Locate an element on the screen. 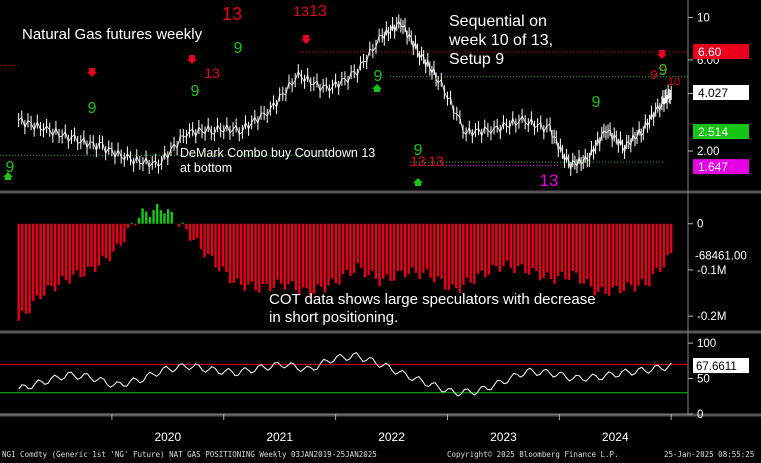 The image size is (761, 463). sell-arrow-icon is located at coordinates (306, 39).